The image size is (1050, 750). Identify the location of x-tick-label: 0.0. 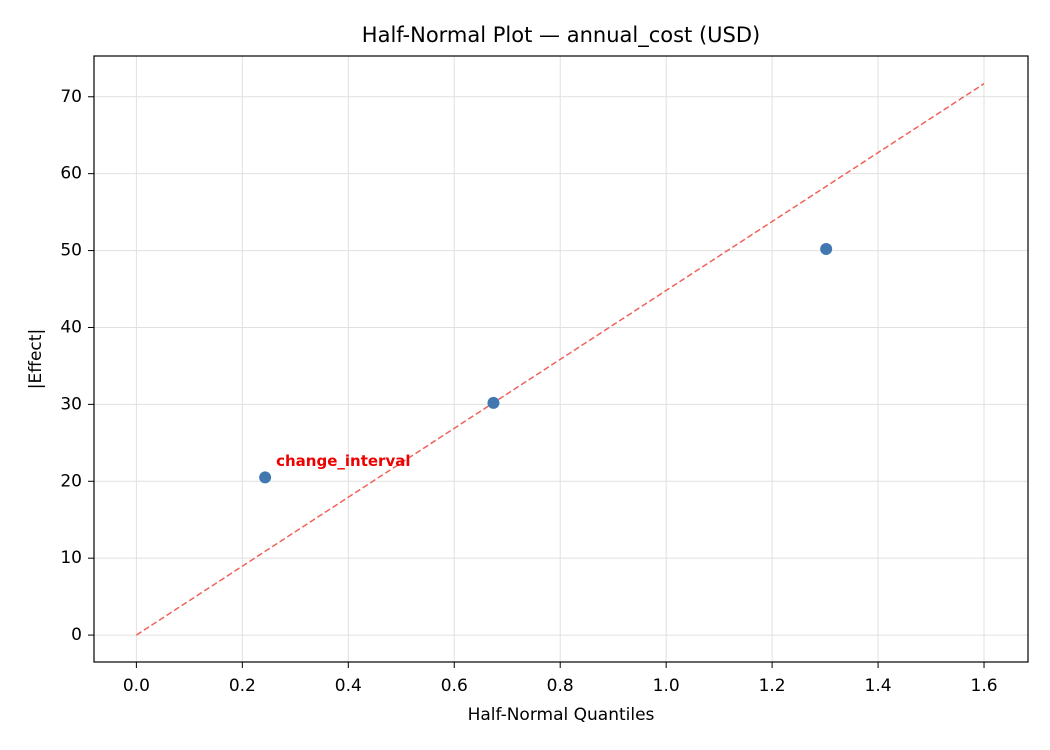
(136, 686).